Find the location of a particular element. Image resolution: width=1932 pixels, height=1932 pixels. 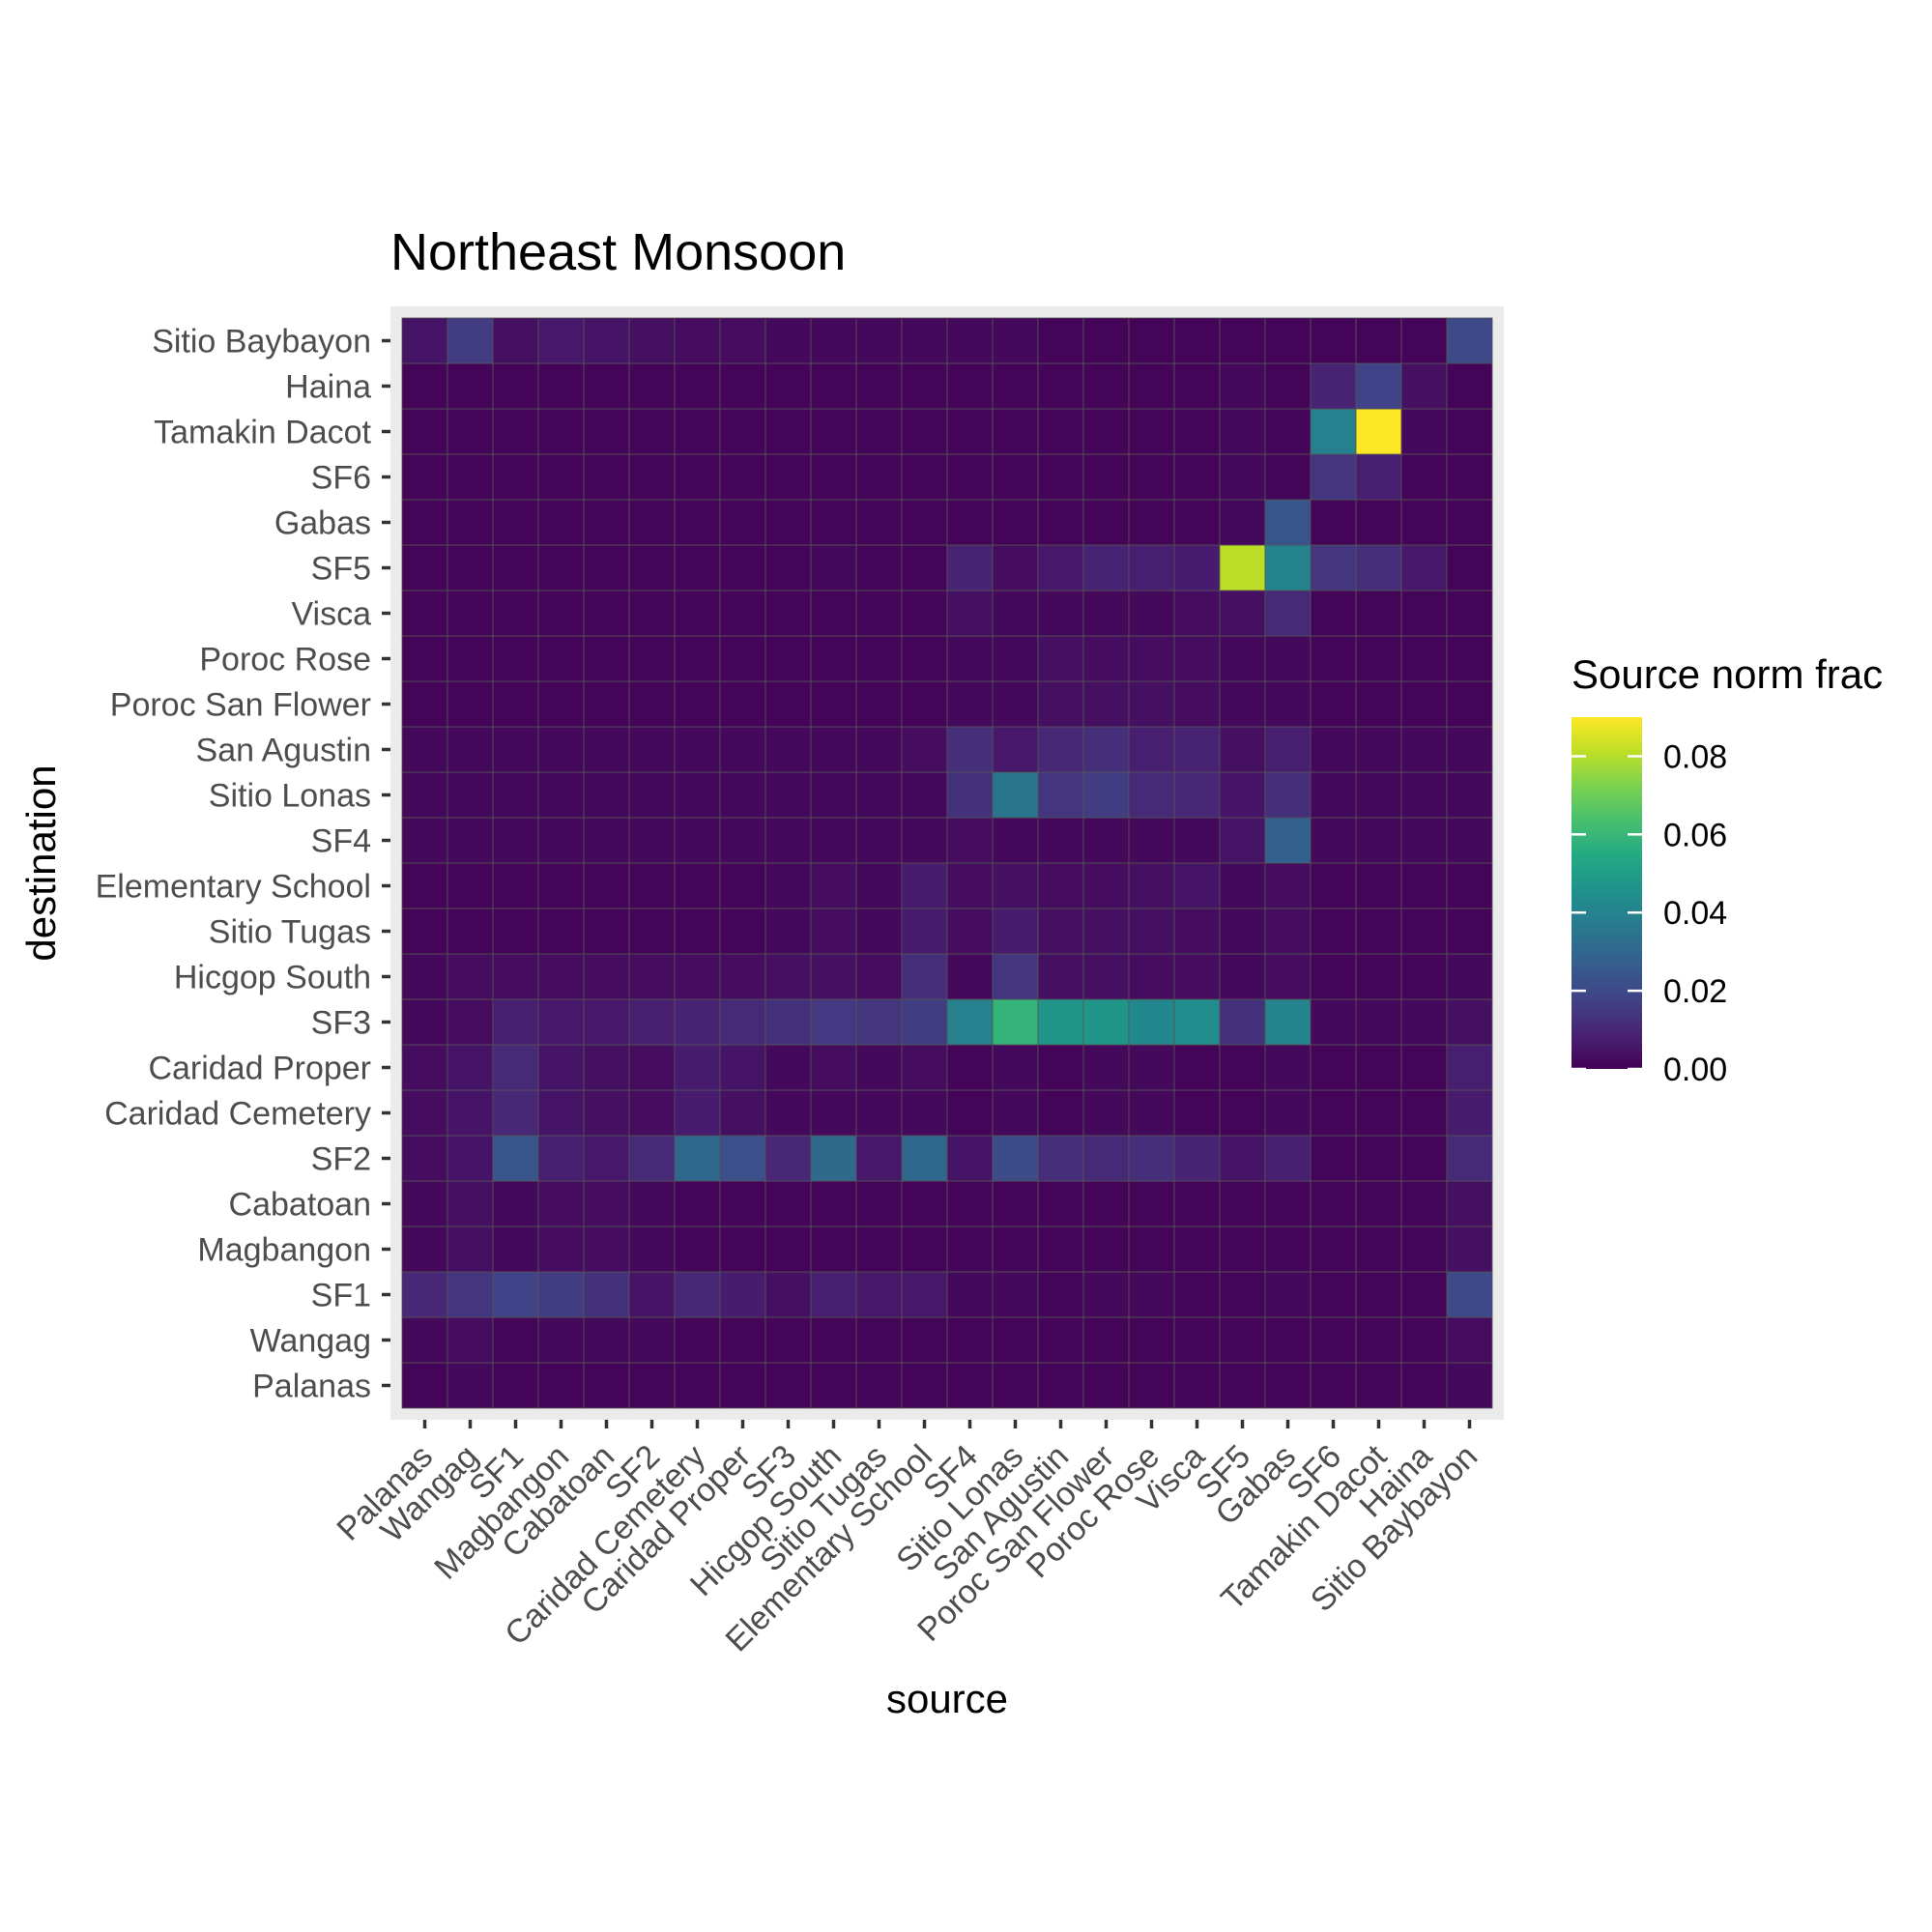

chart-title: Northeast Monsoon is located at coordinates (618, 252).